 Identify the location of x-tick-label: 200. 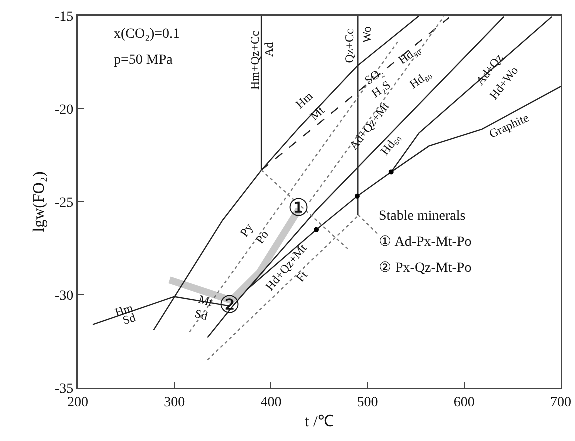
(78, 402).